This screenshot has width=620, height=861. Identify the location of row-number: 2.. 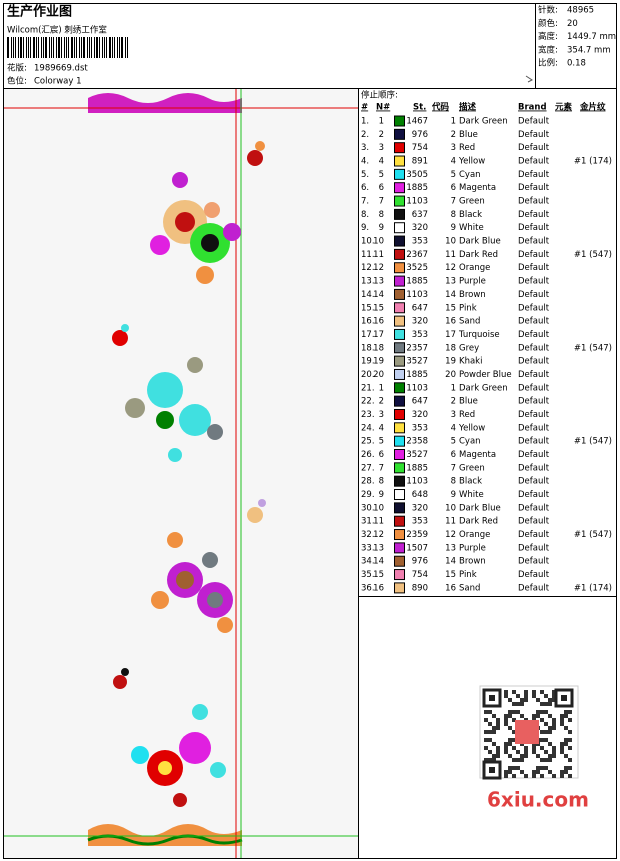
(365, 135).